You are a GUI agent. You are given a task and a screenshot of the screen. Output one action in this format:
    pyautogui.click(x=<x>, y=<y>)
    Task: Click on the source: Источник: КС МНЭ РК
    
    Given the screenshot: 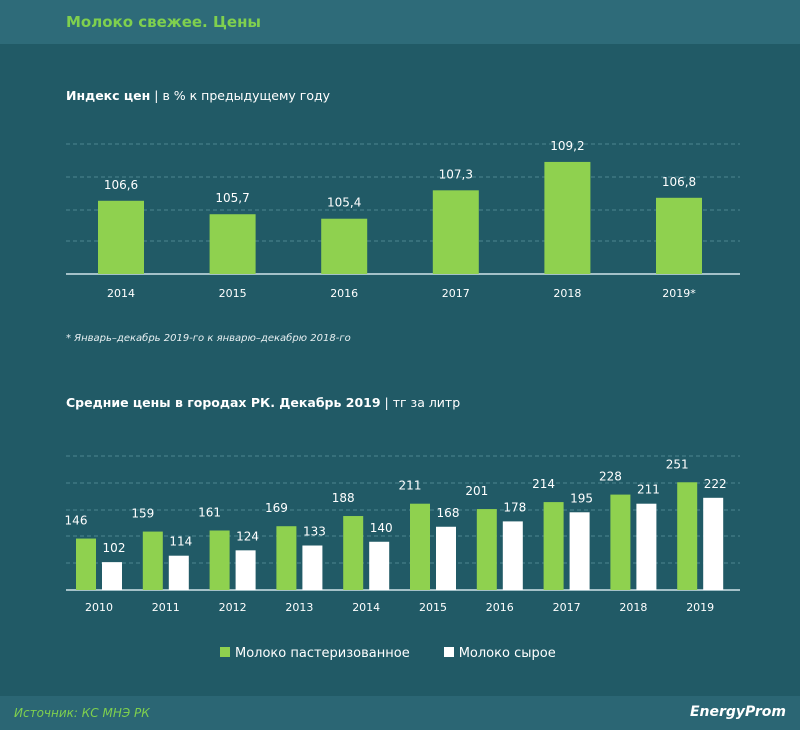 What is the action you would take?
    pyautogui.click(x=82, y=713)
    